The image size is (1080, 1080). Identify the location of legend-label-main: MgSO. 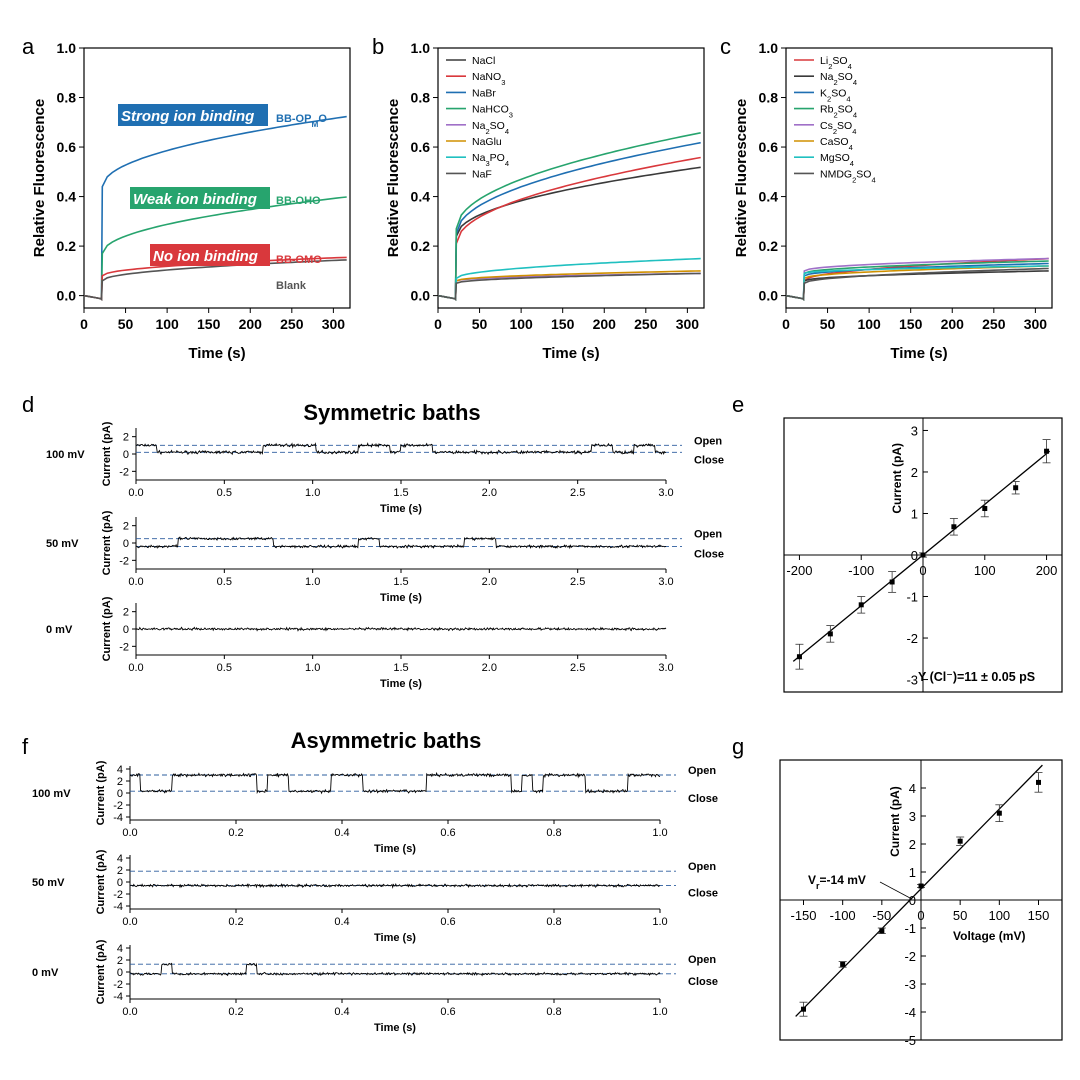
(835, 158).